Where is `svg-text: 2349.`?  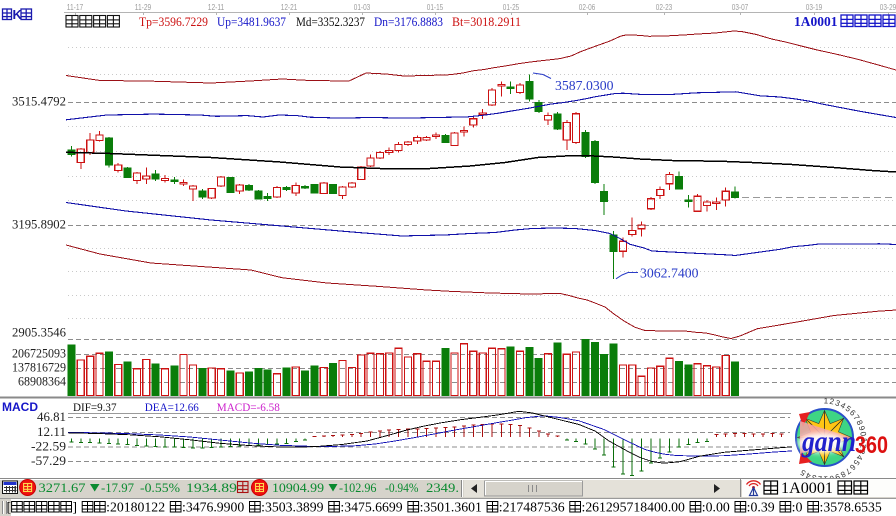 svg-text: 2349. is located at coordinates (442, 487).